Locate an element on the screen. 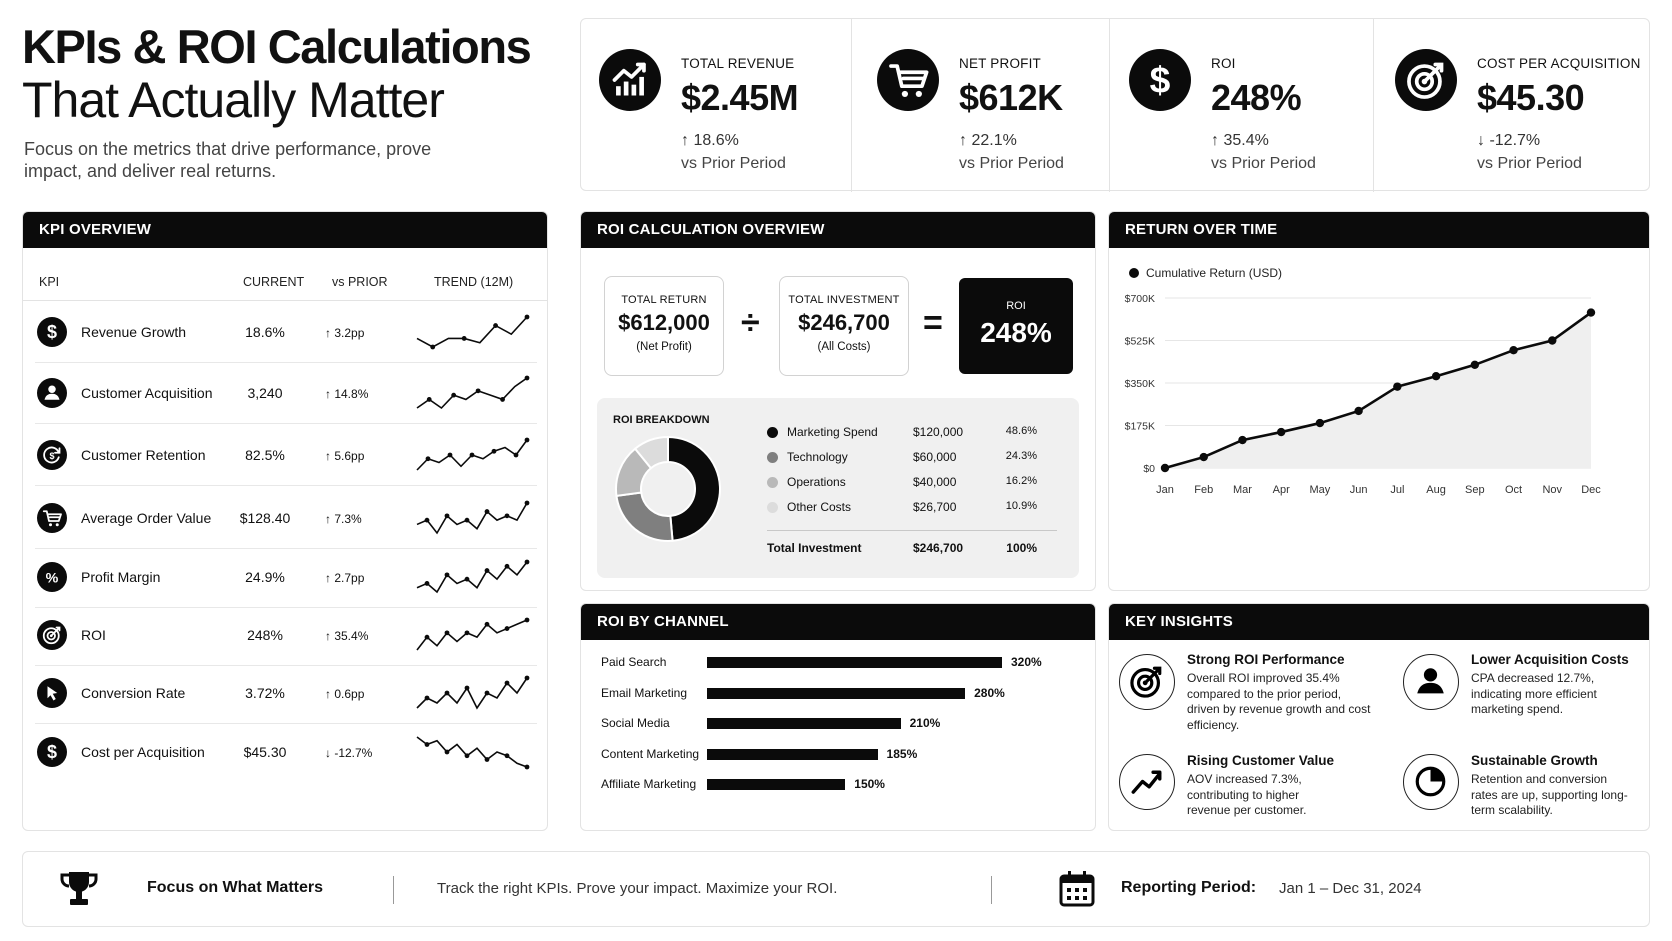 The width and height of the screenshot is (1672, 941). kpi-vs-prior: ↑ 3.2pp is located at coordinates (345, 333).